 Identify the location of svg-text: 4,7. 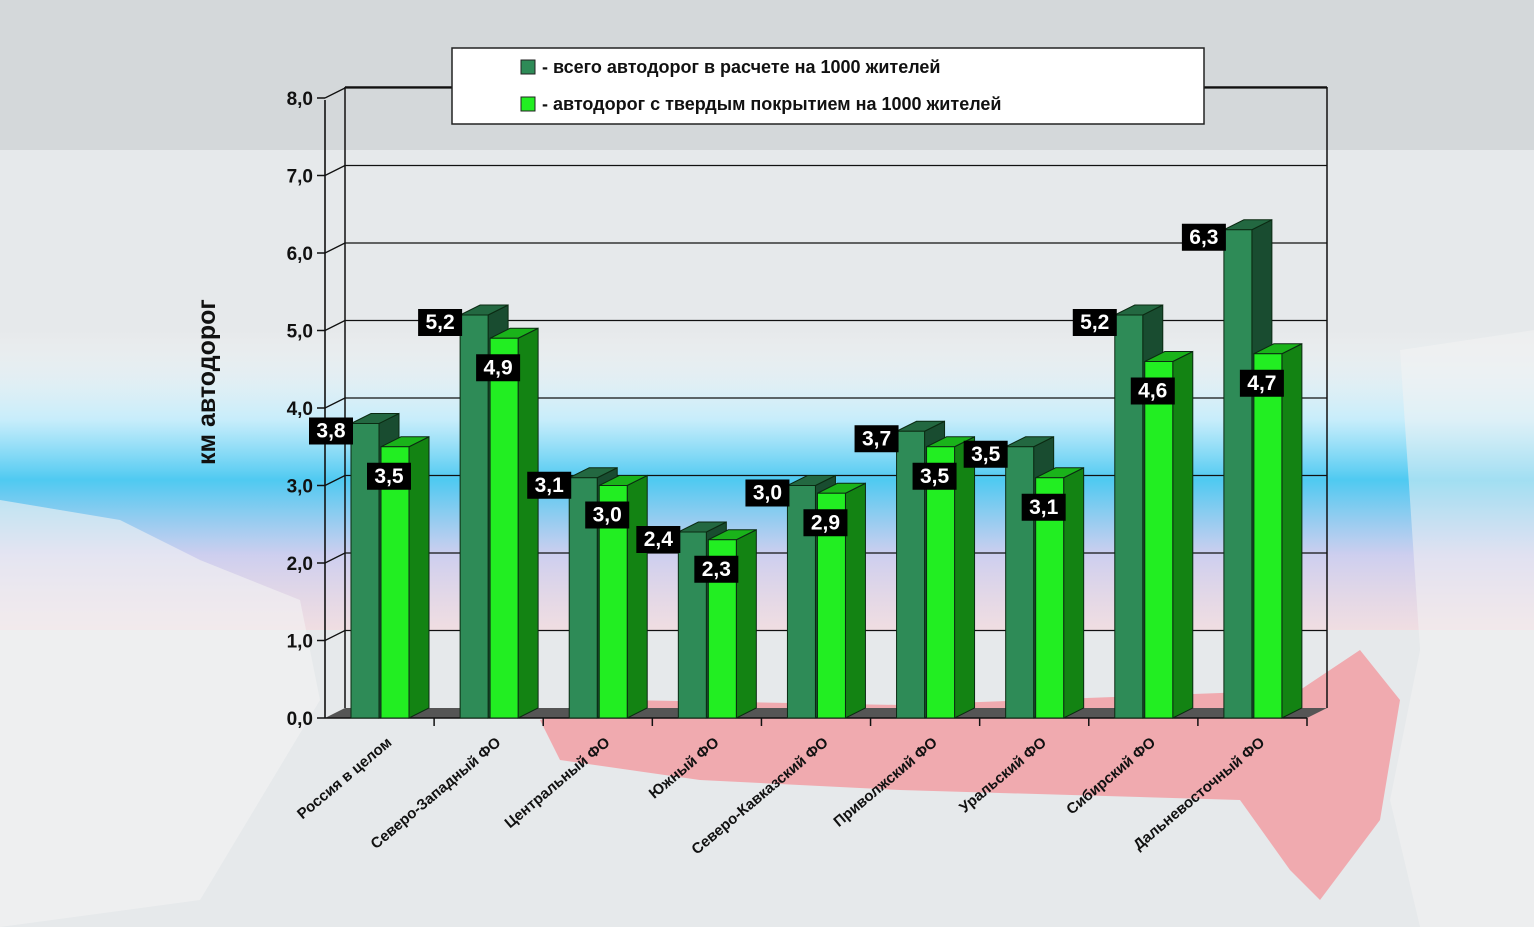
(1261, 383).